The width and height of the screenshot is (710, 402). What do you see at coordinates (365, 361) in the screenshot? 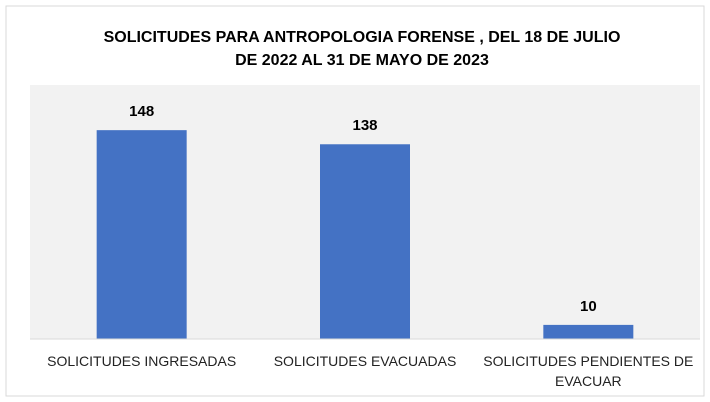
I see `x-tick-label: SOLICITUDES EVACUADAS` at bounding box center [365, 361].